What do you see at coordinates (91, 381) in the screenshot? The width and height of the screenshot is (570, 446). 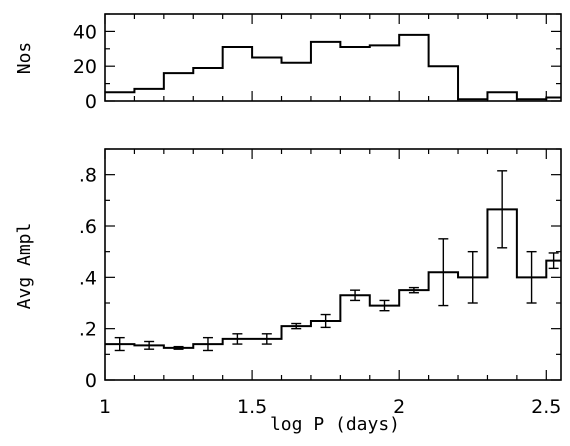 I see `amplitude-y-tick-label: 0` at bounding box center [91, 381].